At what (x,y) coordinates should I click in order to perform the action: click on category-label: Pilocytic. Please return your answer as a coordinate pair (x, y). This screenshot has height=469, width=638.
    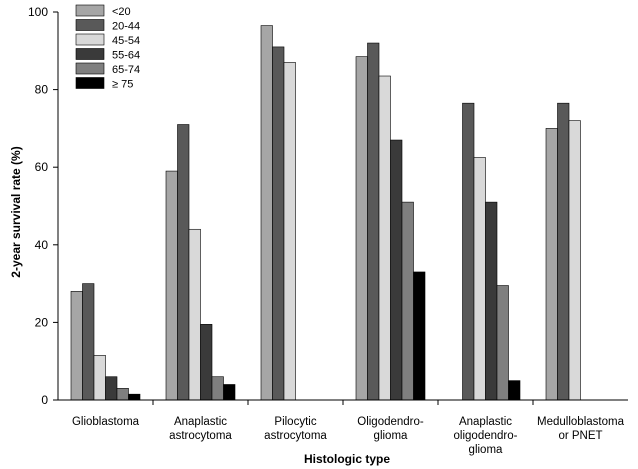
    Looking at the image, I should click on (295, 422).